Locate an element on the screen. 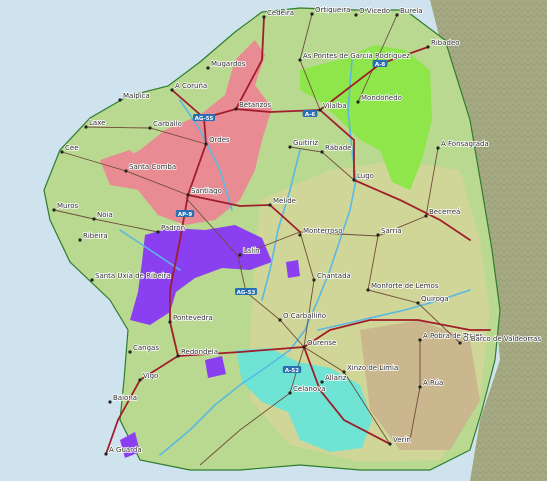 The width and height of the screenshot is (547, 481). place-ourense: Ourense is located at coordinates (319, 343).